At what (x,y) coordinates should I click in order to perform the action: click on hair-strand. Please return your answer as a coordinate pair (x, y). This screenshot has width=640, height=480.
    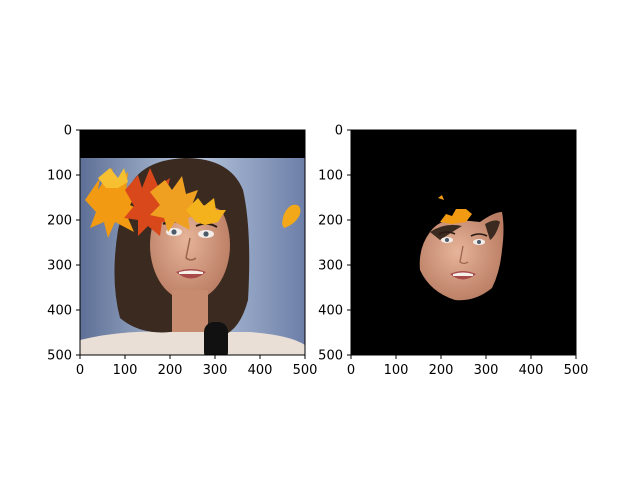
    Looking at the image, I should click on (492, 230).